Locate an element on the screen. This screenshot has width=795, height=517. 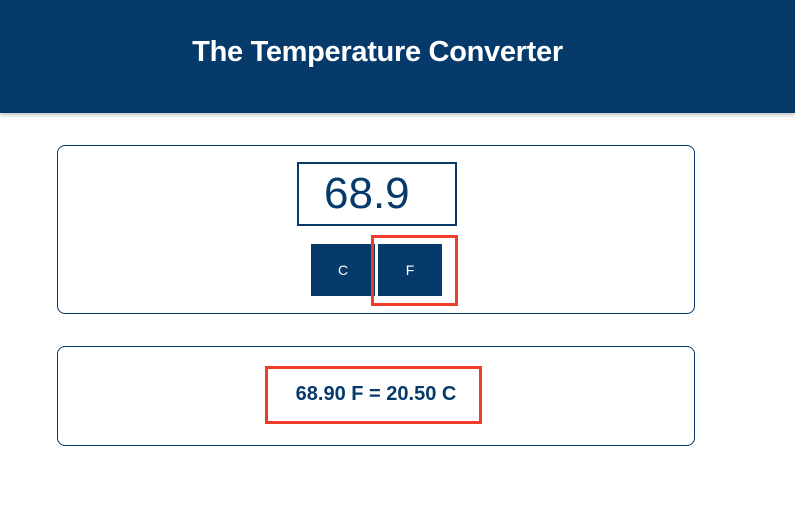
fahrenheit-button: F is located at coordinates (410, 270).